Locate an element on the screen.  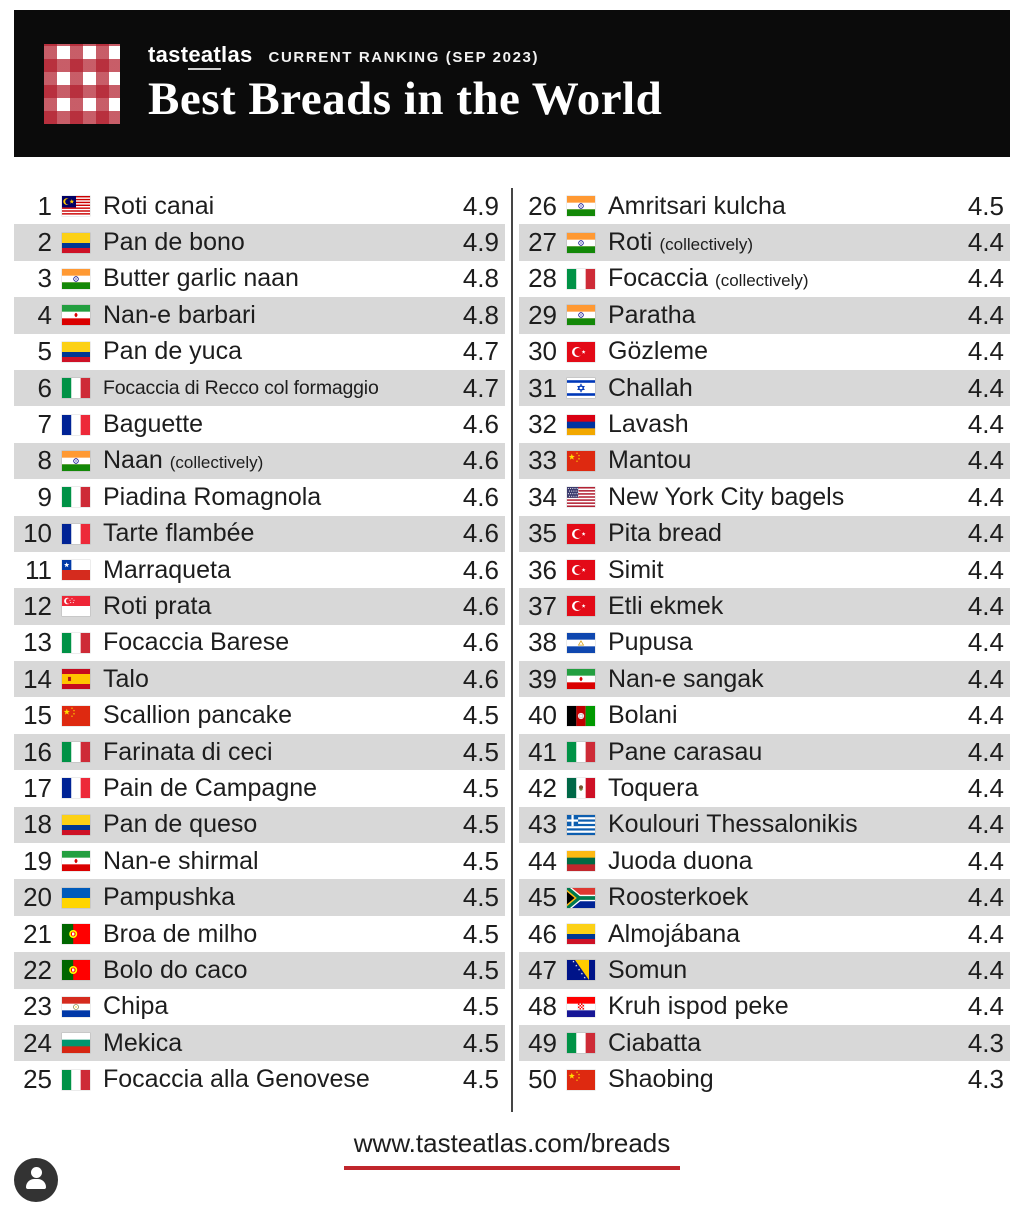
bread-name: Farinata di ceci is located at coordinates (188, 751).